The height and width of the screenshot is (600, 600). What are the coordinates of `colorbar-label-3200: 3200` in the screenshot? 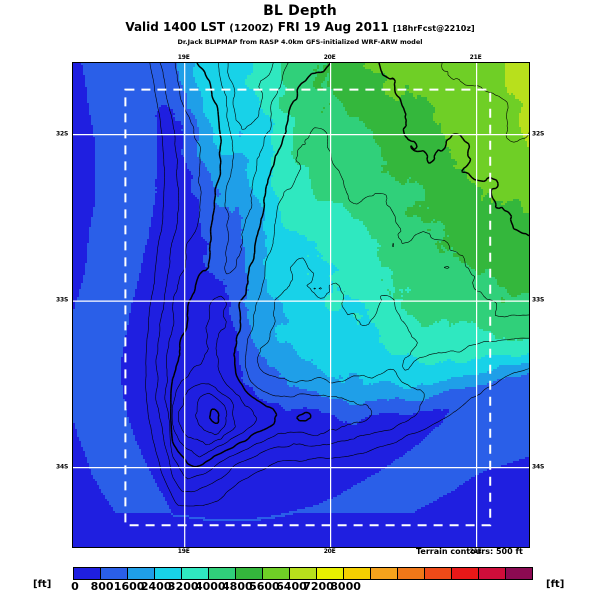 It's located at (183, 586).